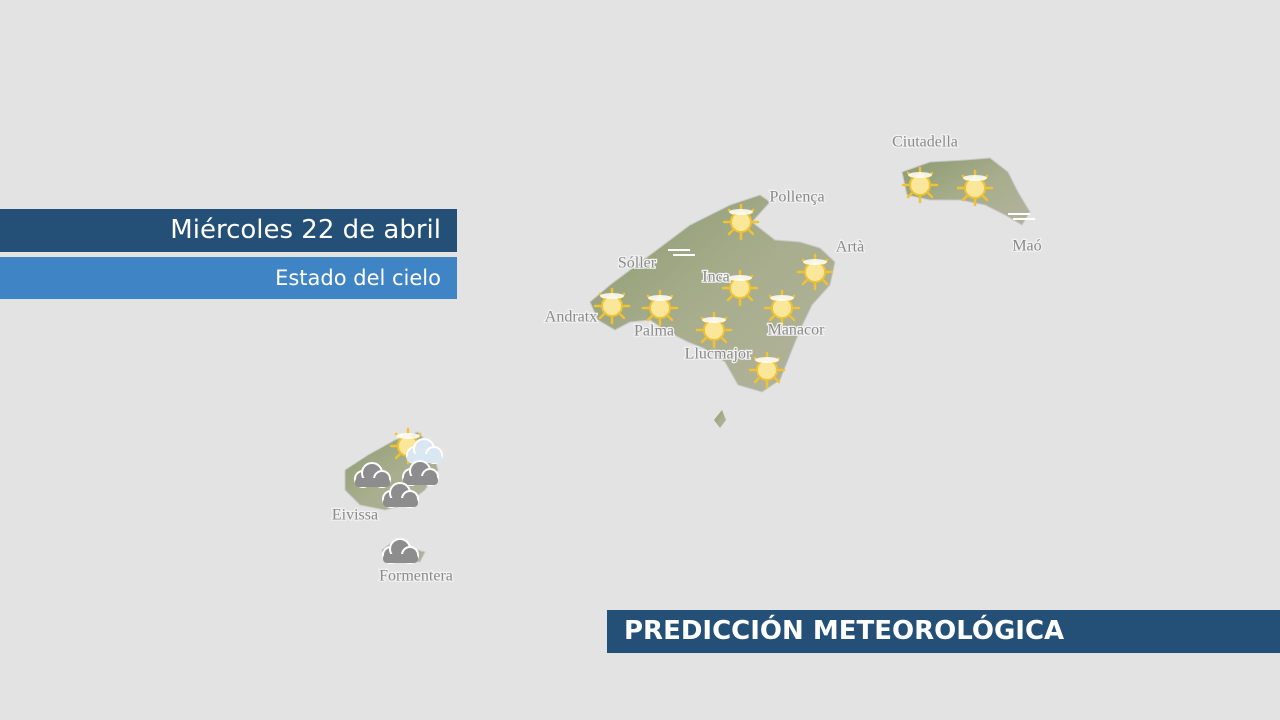 The width and height of the screenshot is (1280, 720). Describe the element at coordinates (796, 197) in the screenshot. I see `place-label: Pollença` at that location.